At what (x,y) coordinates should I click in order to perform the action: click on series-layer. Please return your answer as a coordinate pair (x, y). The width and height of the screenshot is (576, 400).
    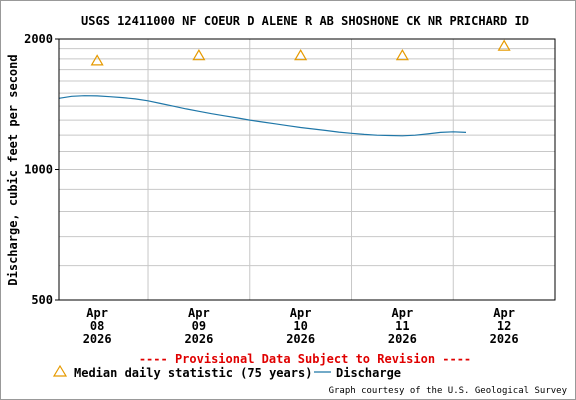
    Looking at the image, I should click on (262, 116).